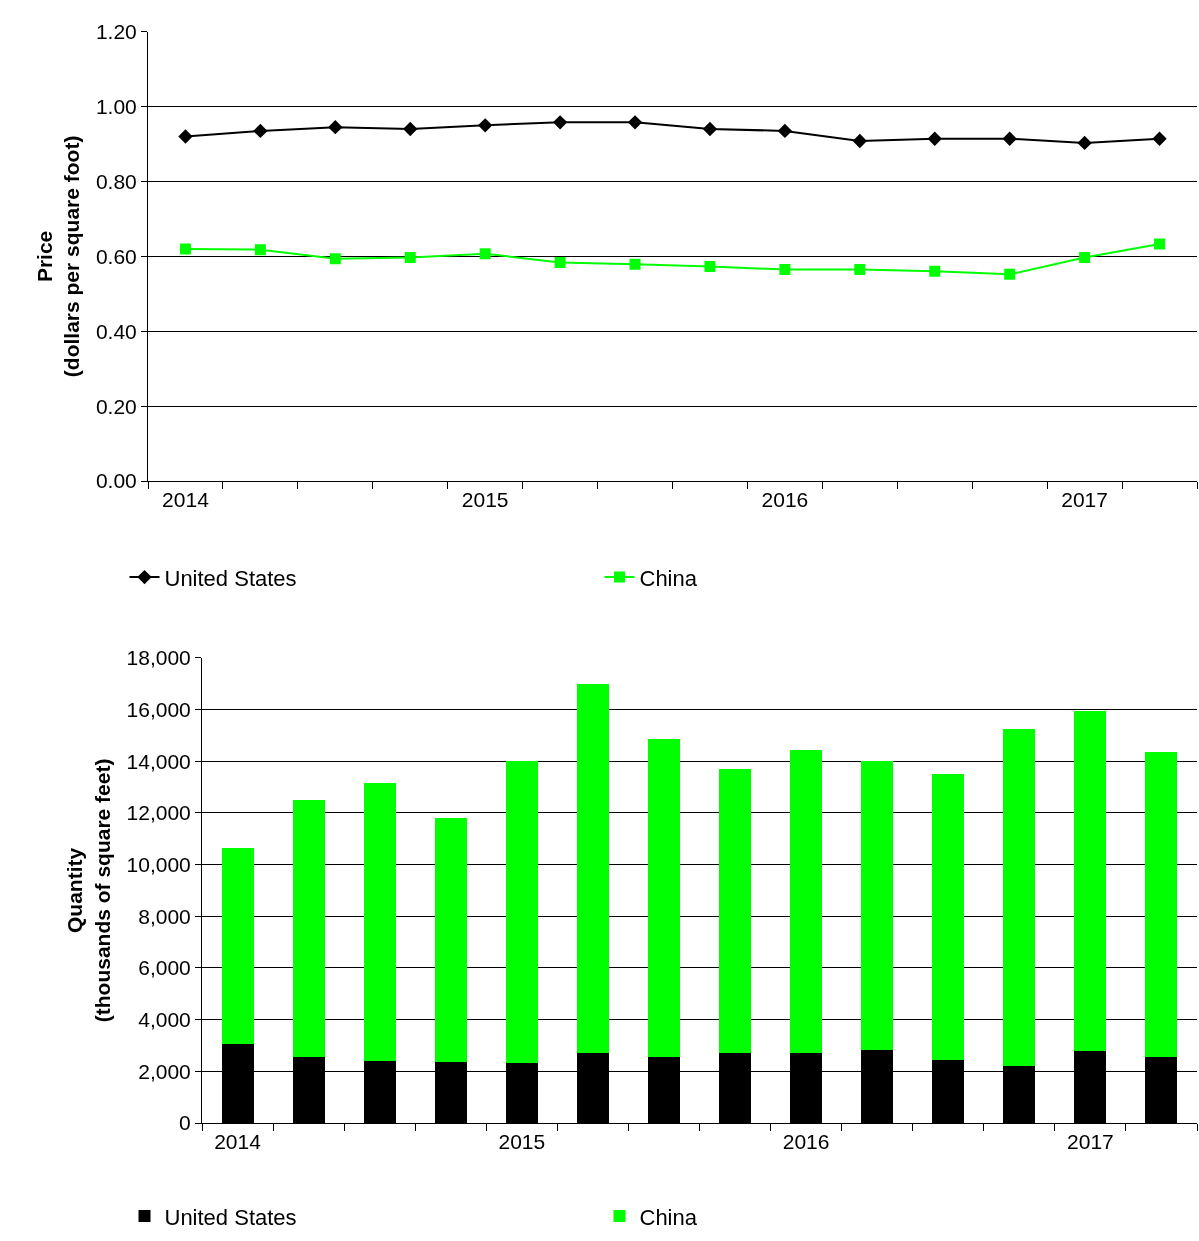 This screenshot has height=1241, width=1199. Describe the element at coordinates (158, 709) in the screenshot. I see `y-tick-label: 16,000` at that location.